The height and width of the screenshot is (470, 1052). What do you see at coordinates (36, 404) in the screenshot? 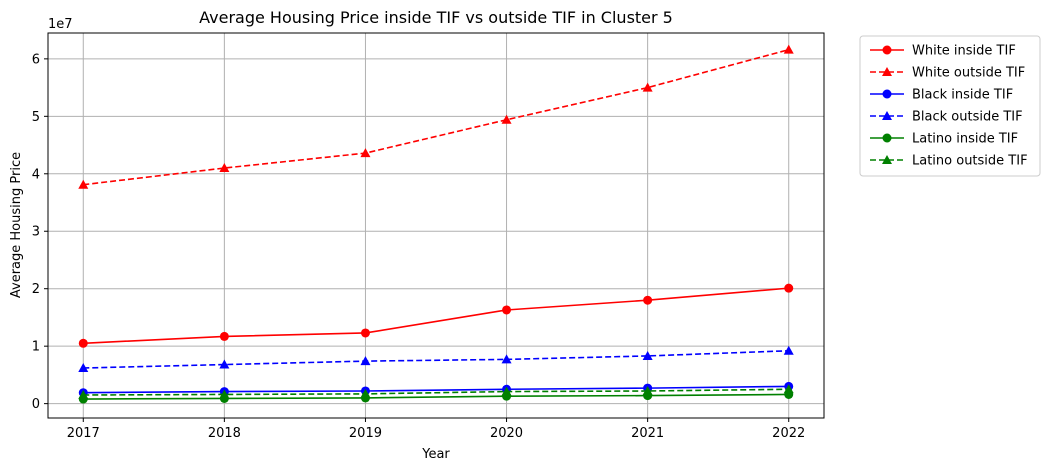
I see `y-tick-label: 0` at bounding box center [36, 404].